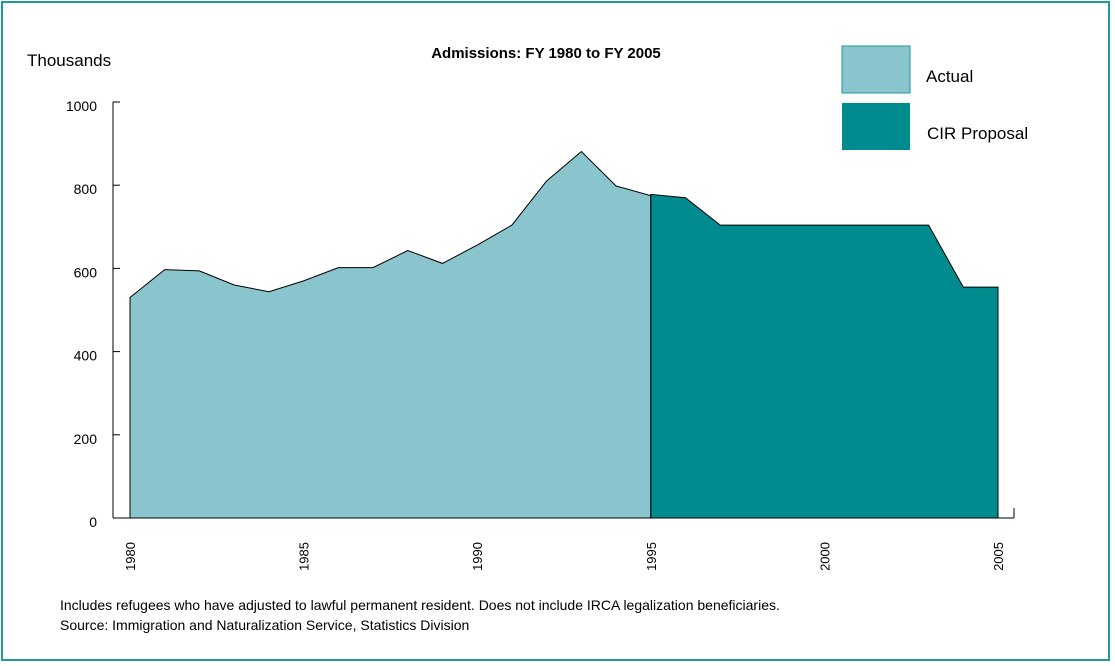 The width and height of the screenshot is (1115, 666). Describe the element at coordinates (977, 133) in the screenshot. I see `legend-label-1: CIR Proposal` at that location.